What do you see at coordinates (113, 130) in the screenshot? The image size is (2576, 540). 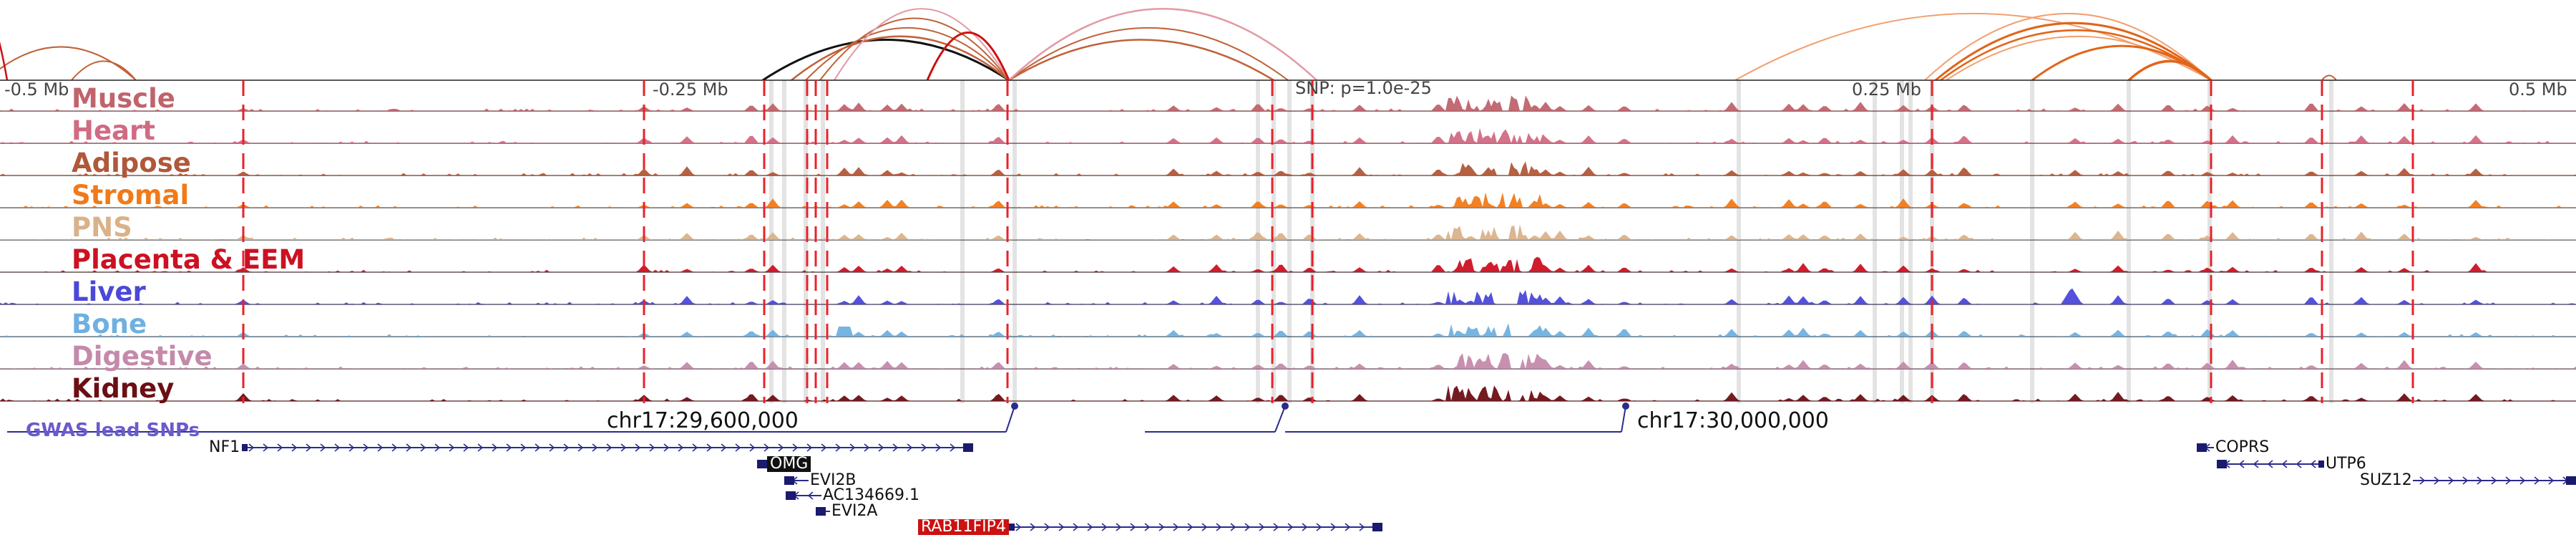 I see `track-label-heart: Heart` at bounding box center [113, 130].